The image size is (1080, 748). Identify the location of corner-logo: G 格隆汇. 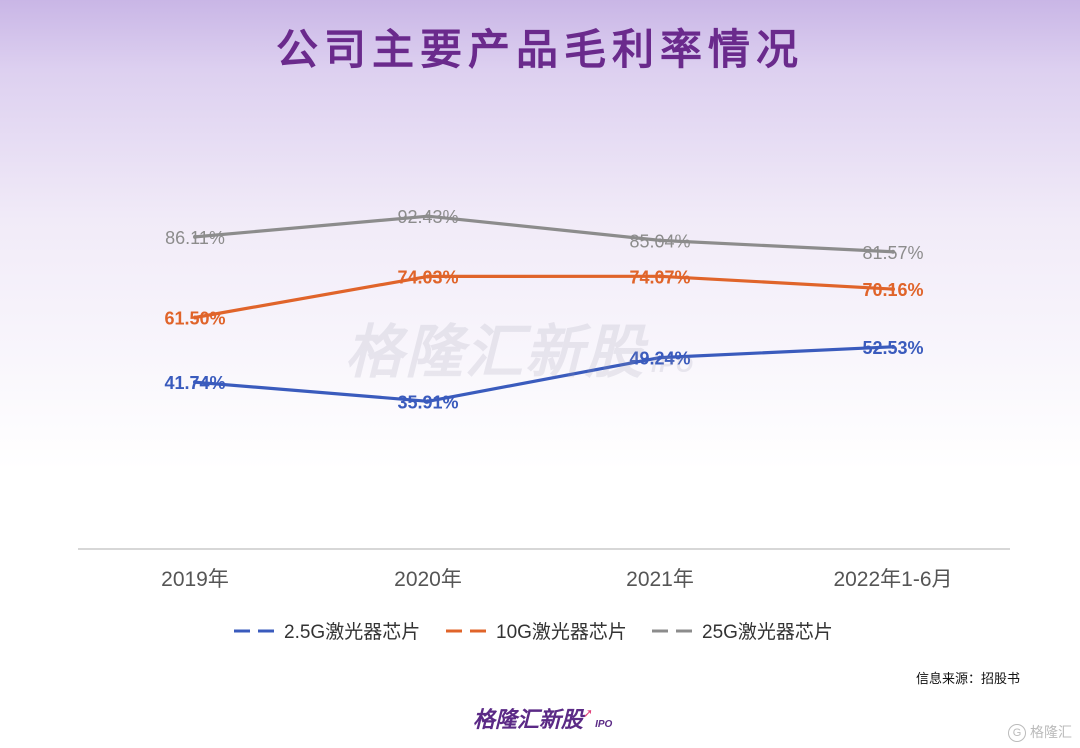
(1040, 732).